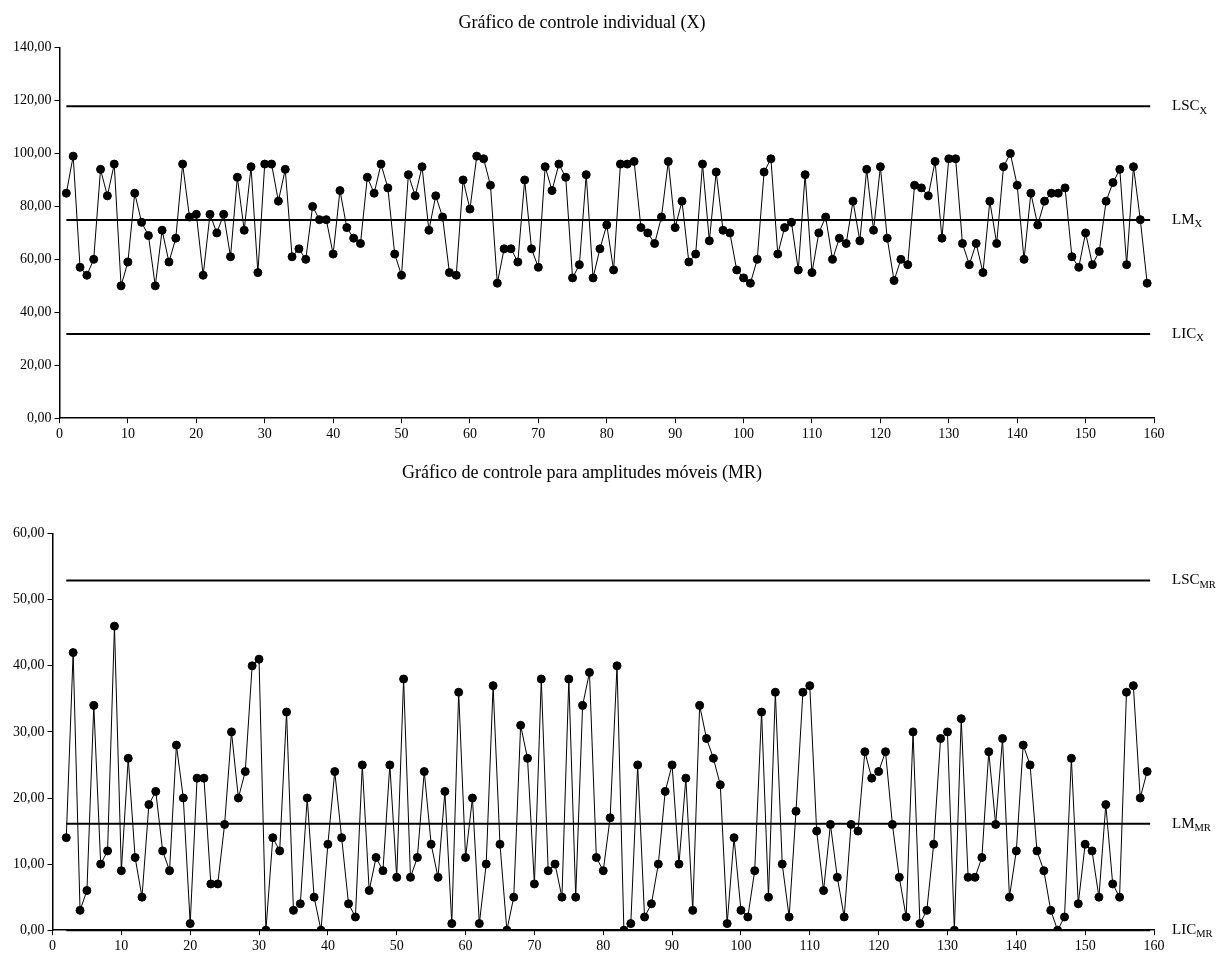  I want to click on y-tick-label: 50,00, so click(29, 599).